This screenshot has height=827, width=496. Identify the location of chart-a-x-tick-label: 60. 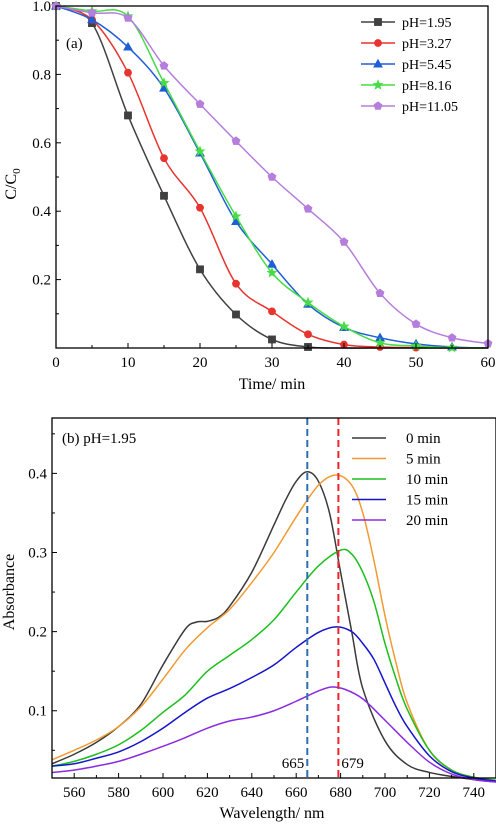
(488, 363).